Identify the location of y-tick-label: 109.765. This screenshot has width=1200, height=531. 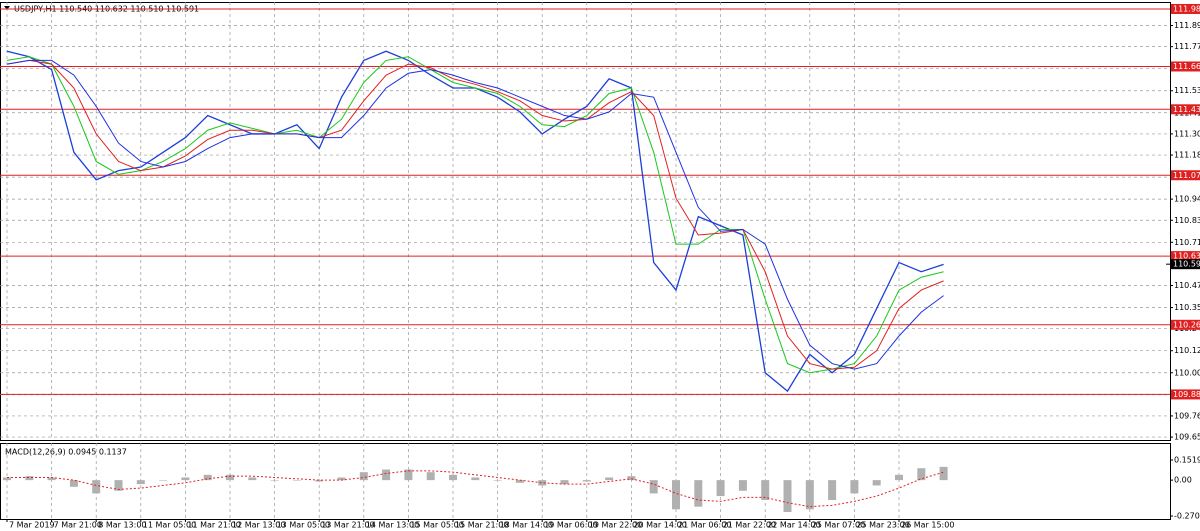
(1187, 415).